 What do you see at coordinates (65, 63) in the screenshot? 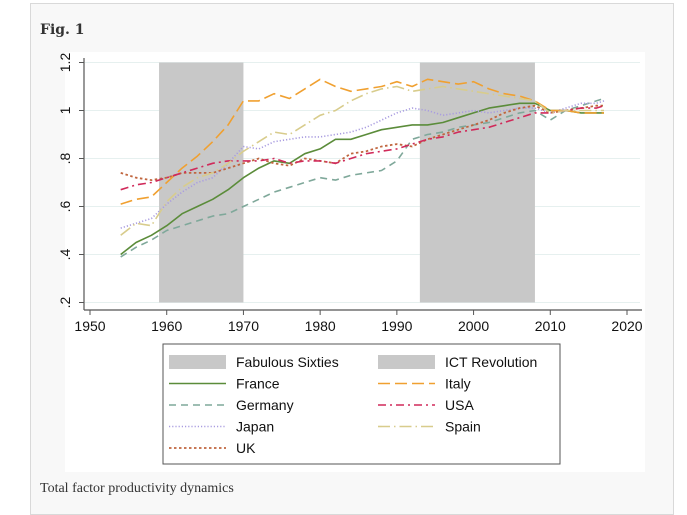
I see `y-tick-label: 1.2` at bounding box center [65, 63].